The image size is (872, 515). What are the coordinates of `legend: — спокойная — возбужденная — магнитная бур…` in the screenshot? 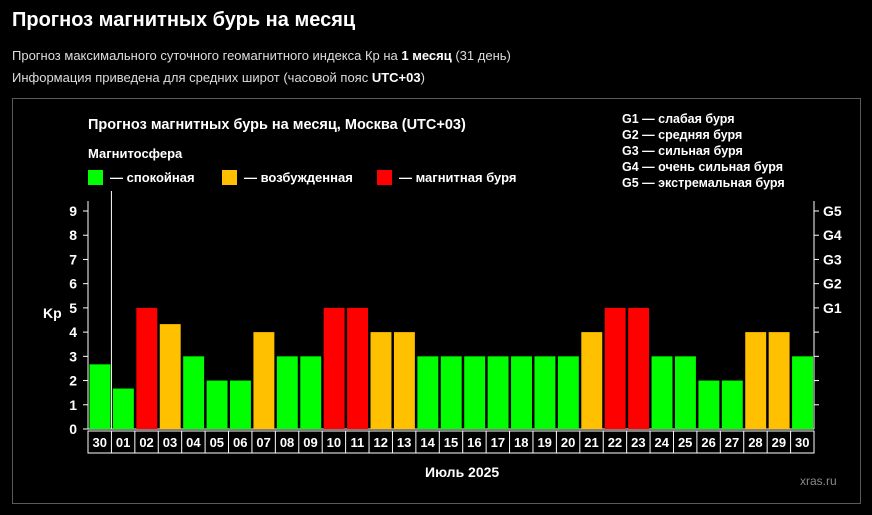 It's located at (302, 177).